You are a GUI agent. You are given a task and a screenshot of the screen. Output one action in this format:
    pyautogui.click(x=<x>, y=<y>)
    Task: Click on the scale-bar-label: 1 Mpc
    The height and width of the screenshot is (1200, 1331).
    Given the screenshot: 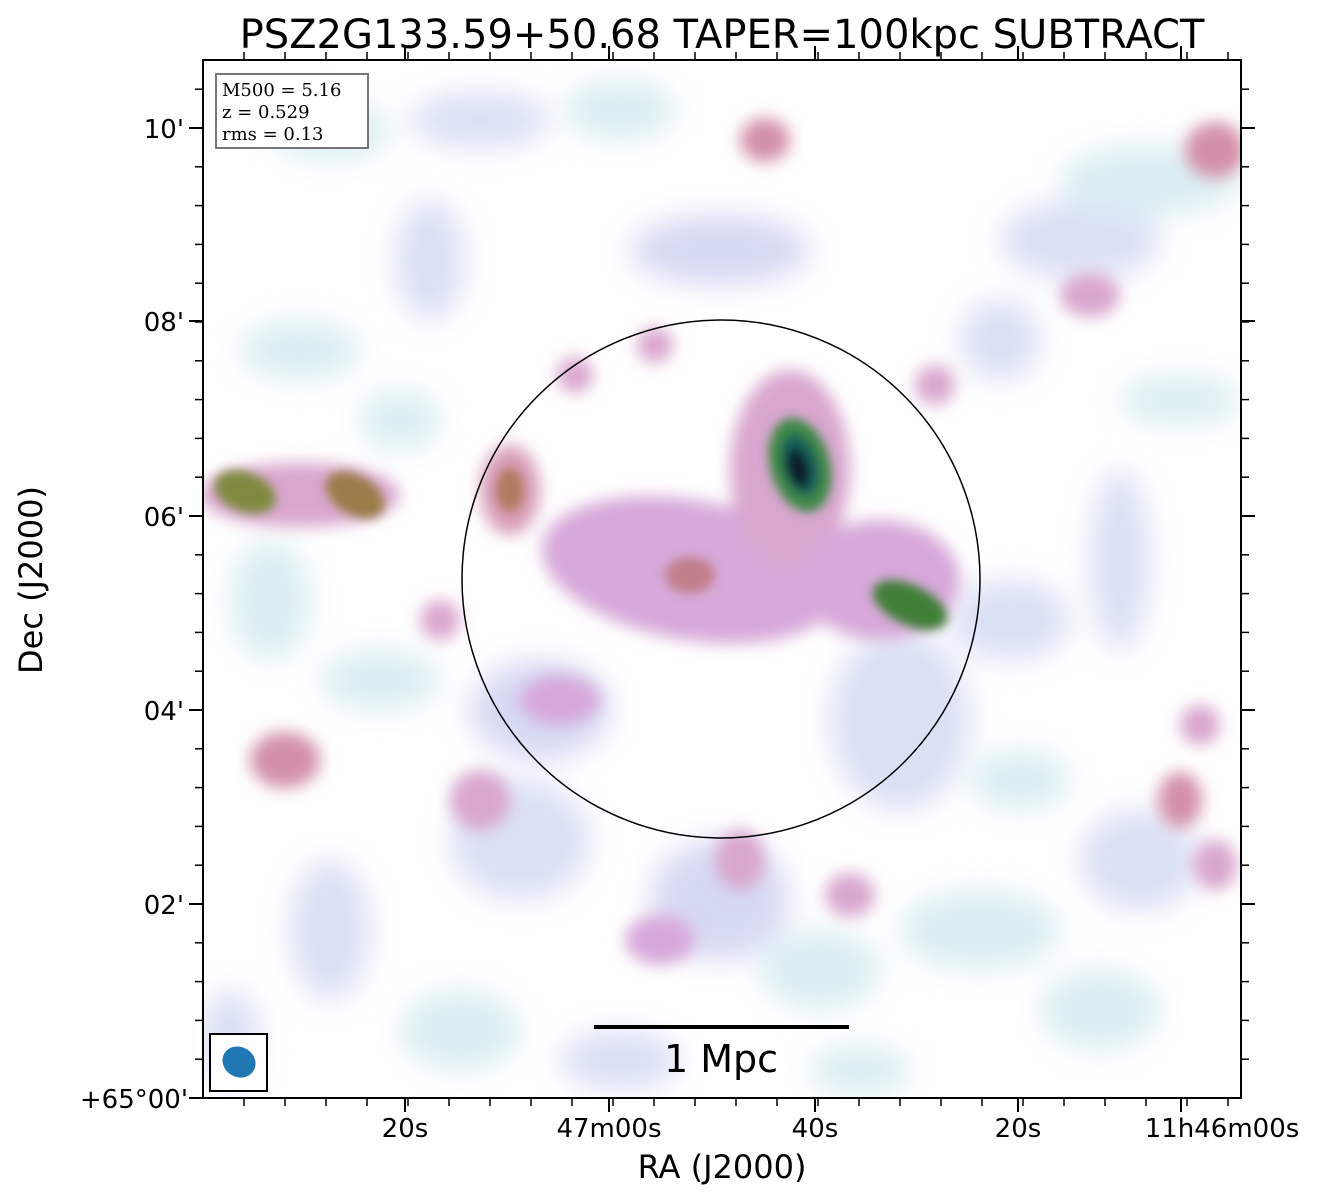 What is the action you would take?
    pyautogui.click(x=721, y=1059)
    